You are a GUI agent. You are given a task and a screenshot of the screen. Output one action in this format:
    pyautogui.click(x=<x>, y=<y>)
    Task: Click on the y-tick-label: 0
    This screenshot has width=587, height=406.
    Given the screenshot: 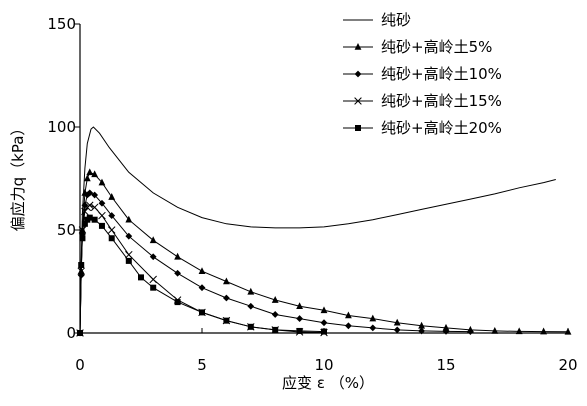 What is the action you would take?
    pyautogui.click(x=71, y=333)
    